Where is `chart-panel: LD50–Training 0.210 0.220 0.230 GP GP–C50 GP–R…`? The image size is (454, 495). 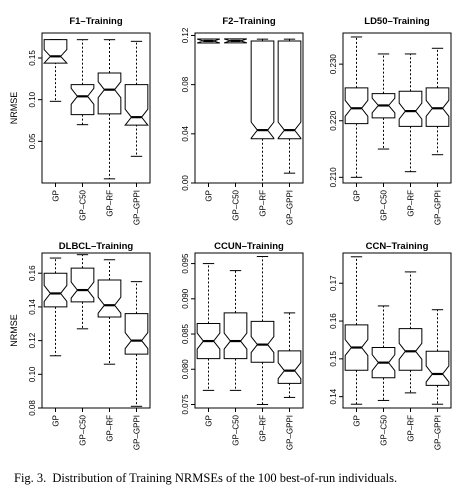
chart-panel: LD50–Training 0.210 0.220 0.230 GP GP–C50 GP–R… is located at coordinates (390, 120).